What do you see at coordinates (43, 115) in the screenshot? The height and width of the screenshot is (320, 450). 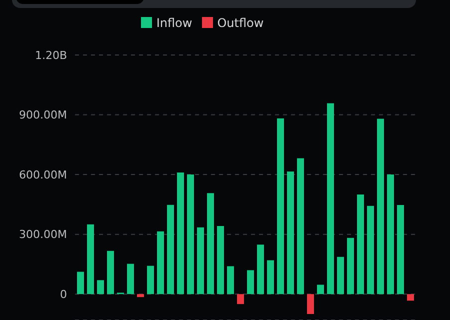 I see `y-tick-label: 900.00M` at bounding box center [43, 115].